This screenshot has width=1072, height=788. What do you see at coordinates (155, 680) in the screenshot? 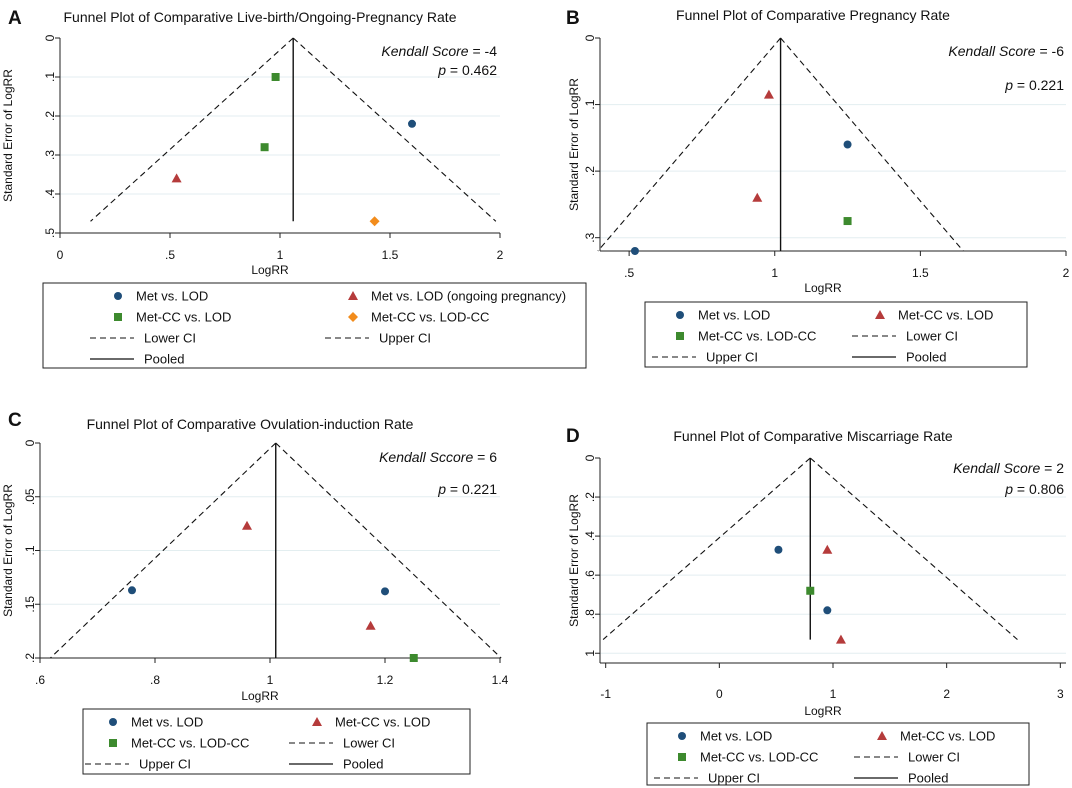
I see `x-tick-label: .8` at bounding box center [155, 680].